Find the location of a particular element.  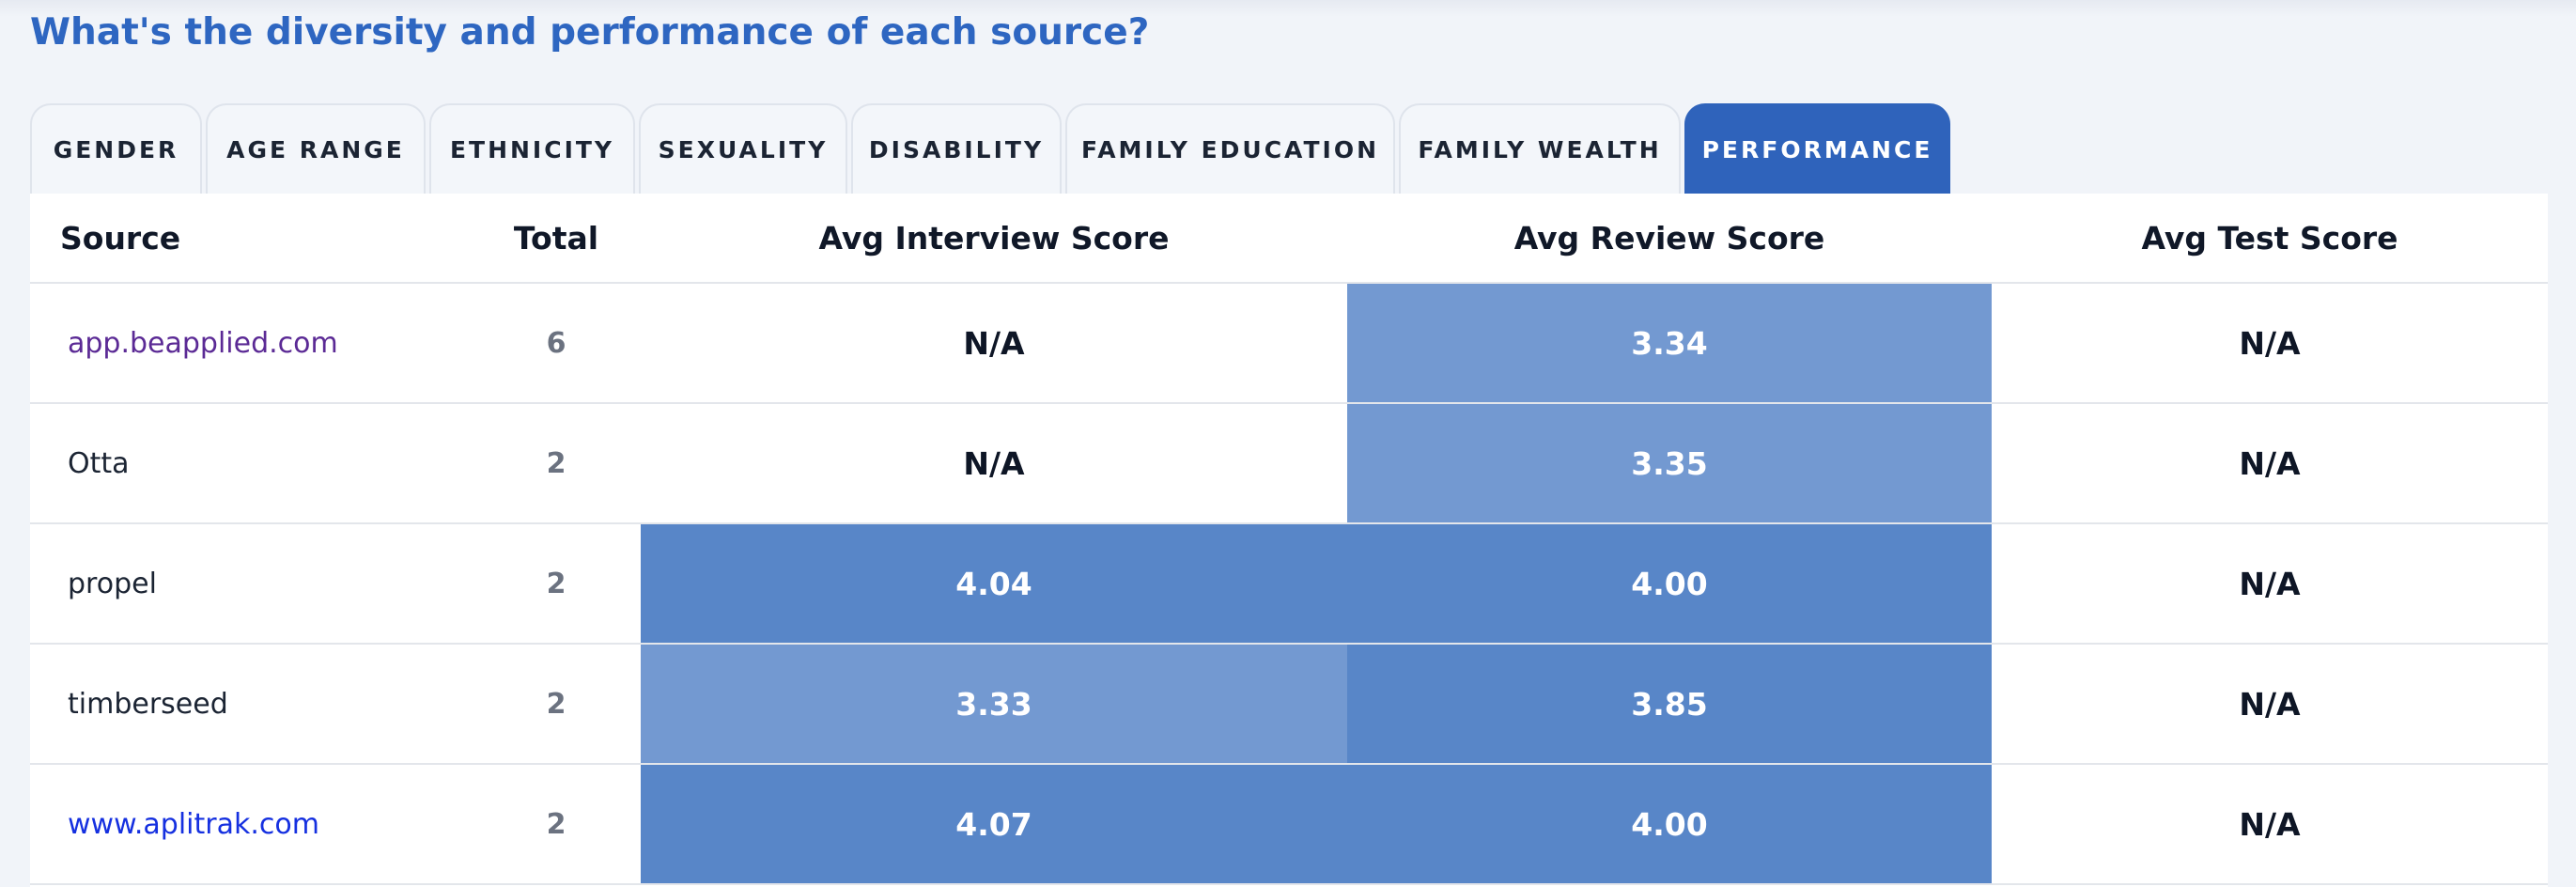

table-row: app.beapplied.com 6 N/A 3.34 N/A is located at coordinates (1289, 344).